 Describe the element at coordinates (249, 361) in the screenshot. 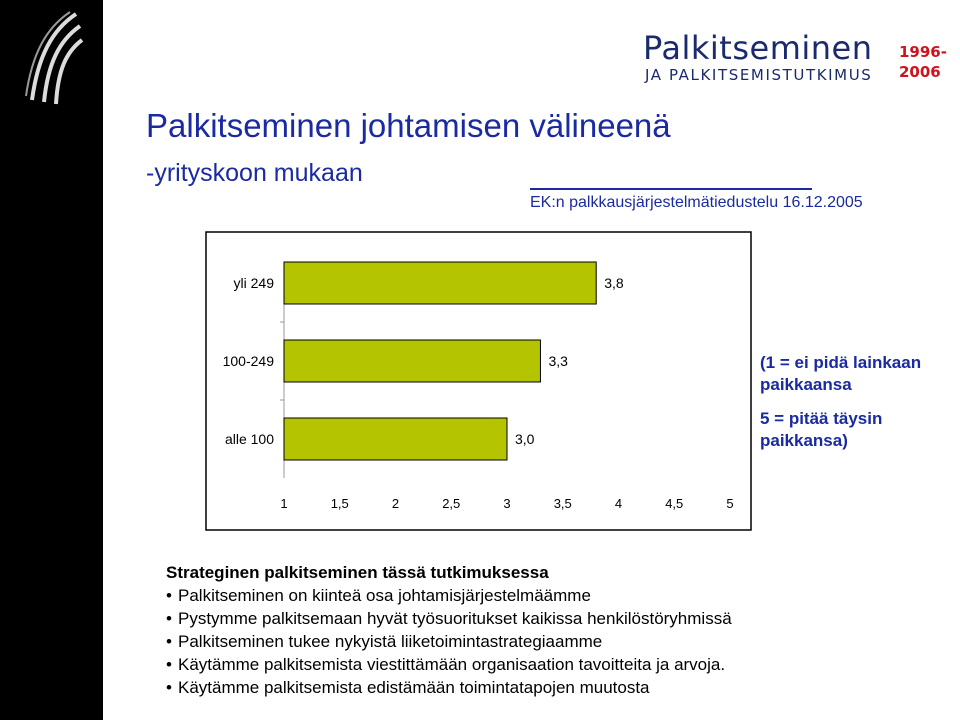

I see `category-label: 100-249` at that location.